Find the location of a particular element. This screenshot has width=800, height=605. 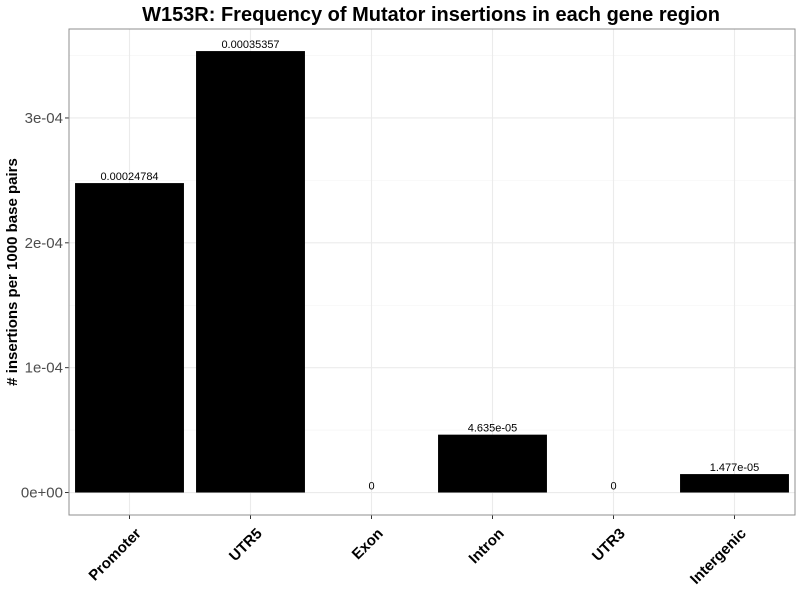

y-tick-label-1: 1e-04 is located at coordinates (44, 368).